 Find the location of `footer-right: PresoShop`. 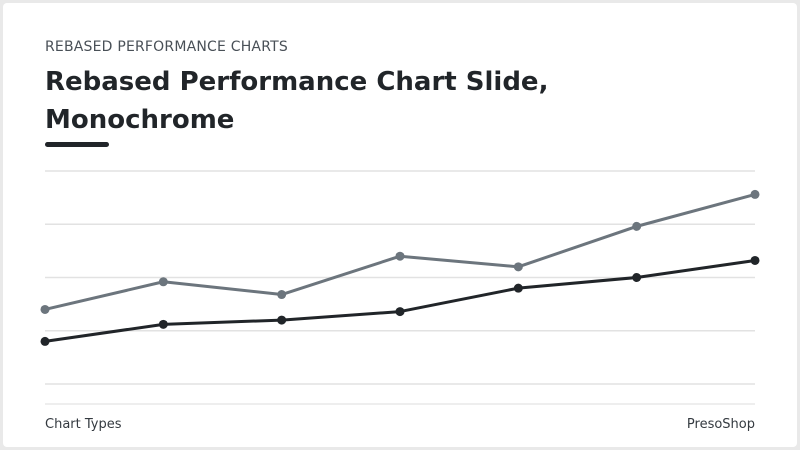

footer-right: PresoShop is located at coordinates (720, 424).